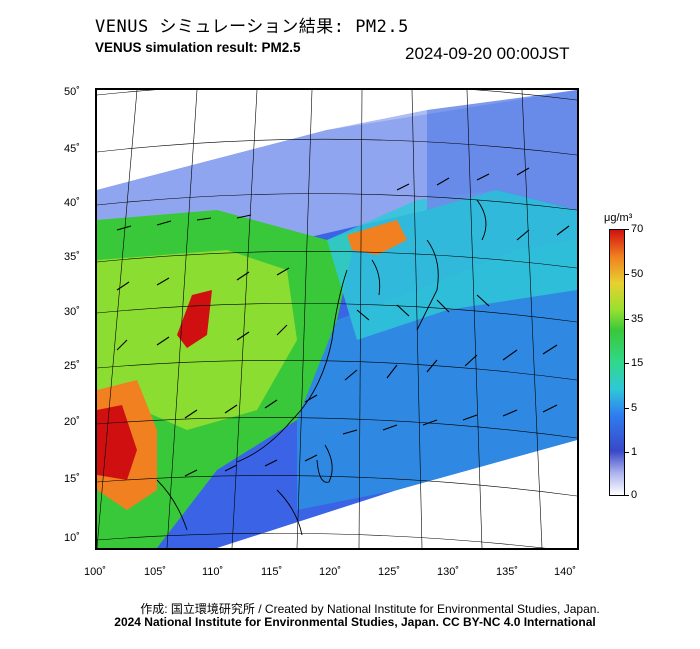 This screenshot has width=700, height=649. I want to click on lat-label-45: 45˚, so click(72, 149).